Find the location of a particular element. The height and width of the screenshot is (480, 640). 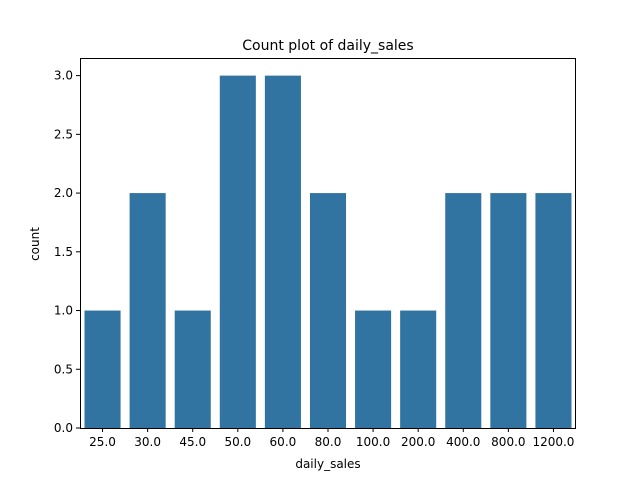

x-tick-label: 60.0 is located at coordinates (283, 442).